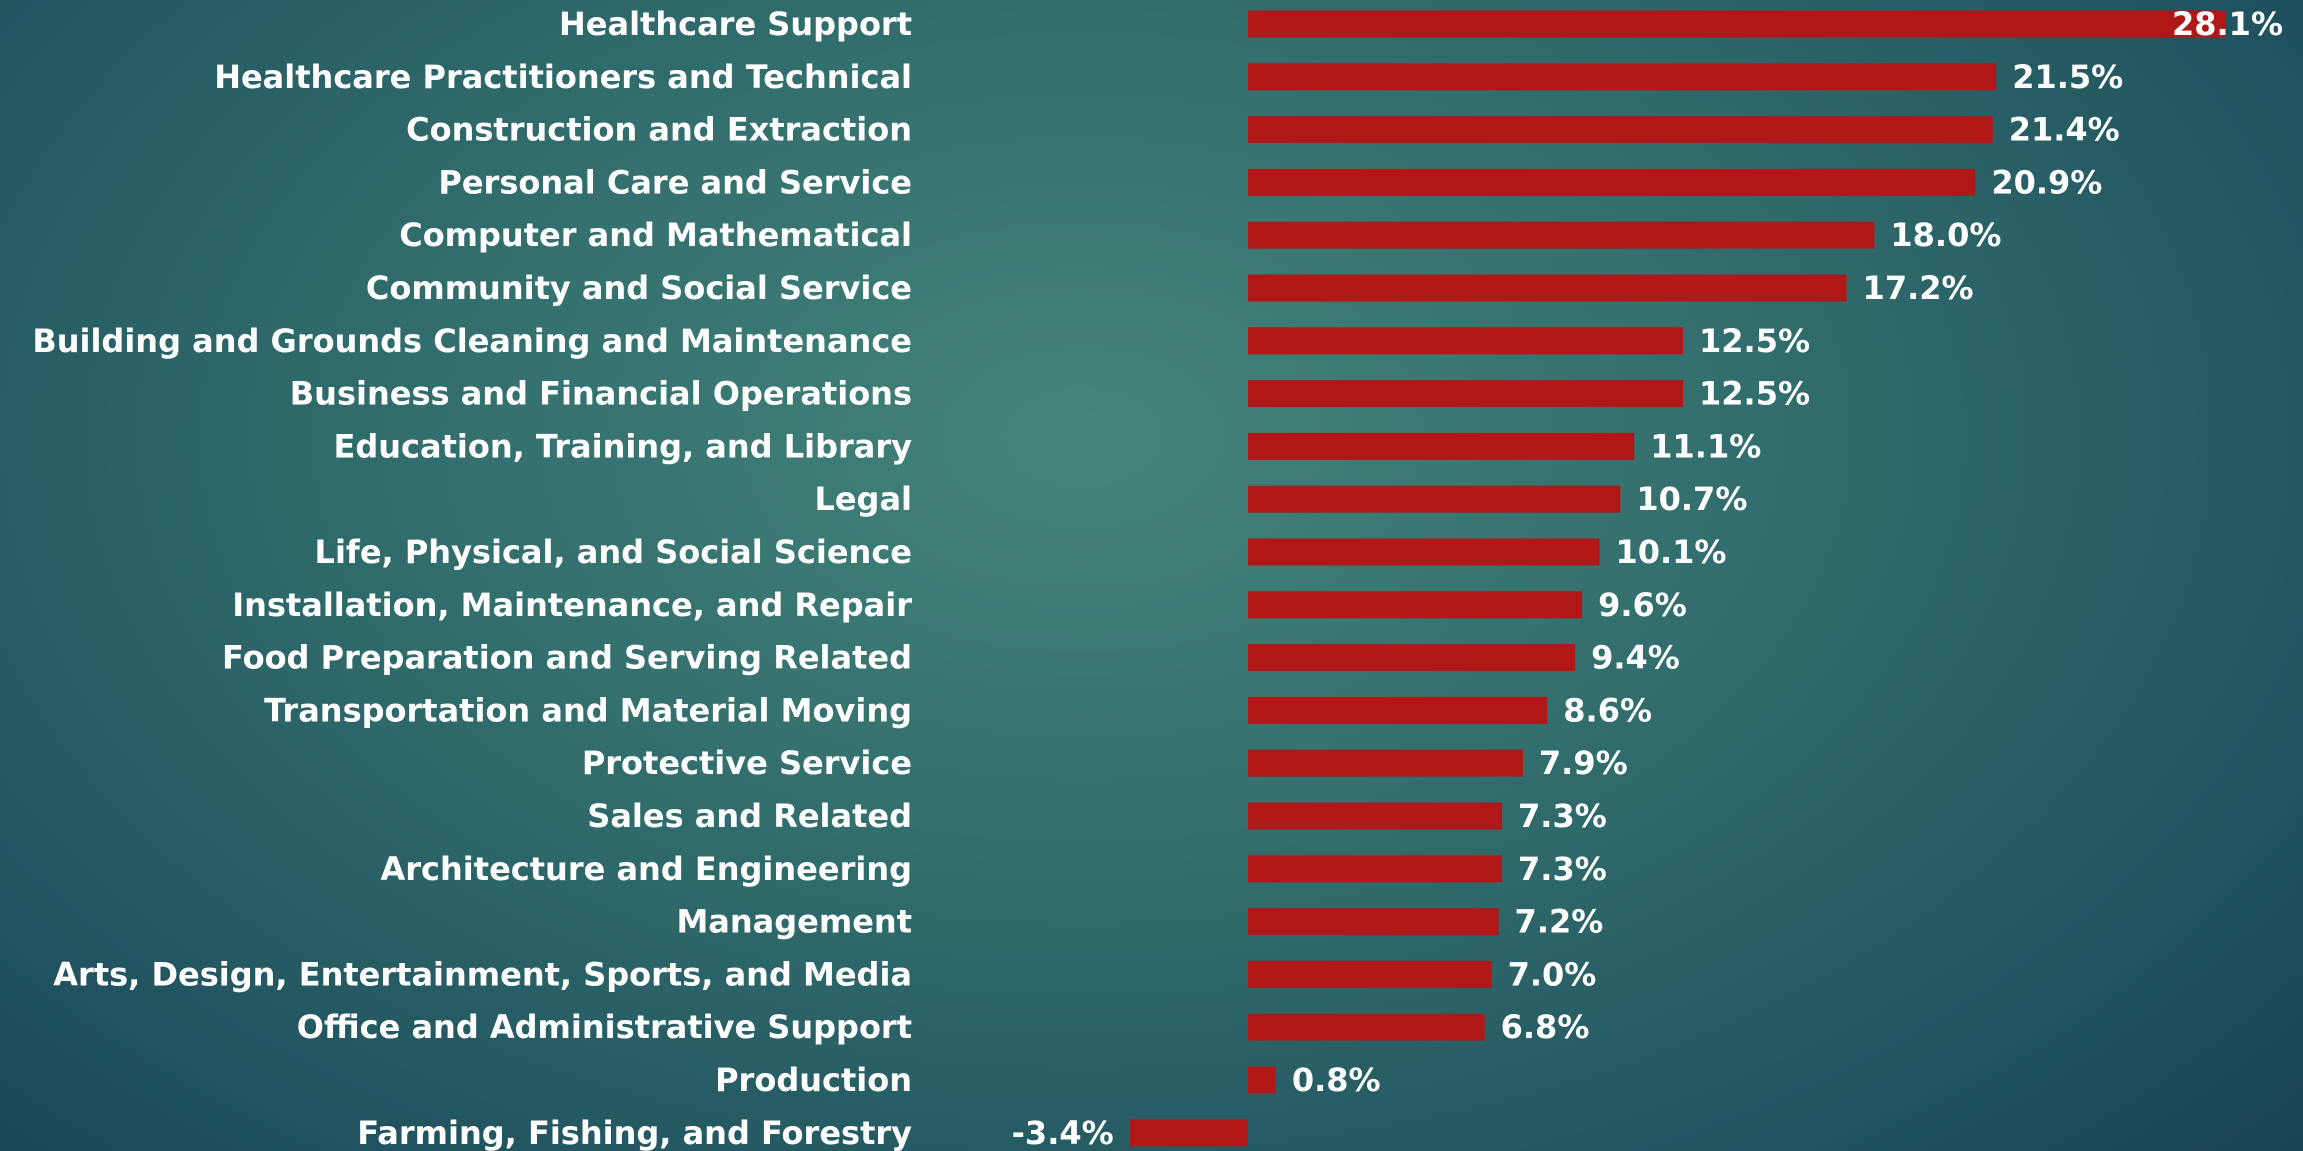  What do you see at coordinates (604, 1027) in the screenshot?
I see `category-label: Office and Administrative Support` at bounding box center [604, 1027].